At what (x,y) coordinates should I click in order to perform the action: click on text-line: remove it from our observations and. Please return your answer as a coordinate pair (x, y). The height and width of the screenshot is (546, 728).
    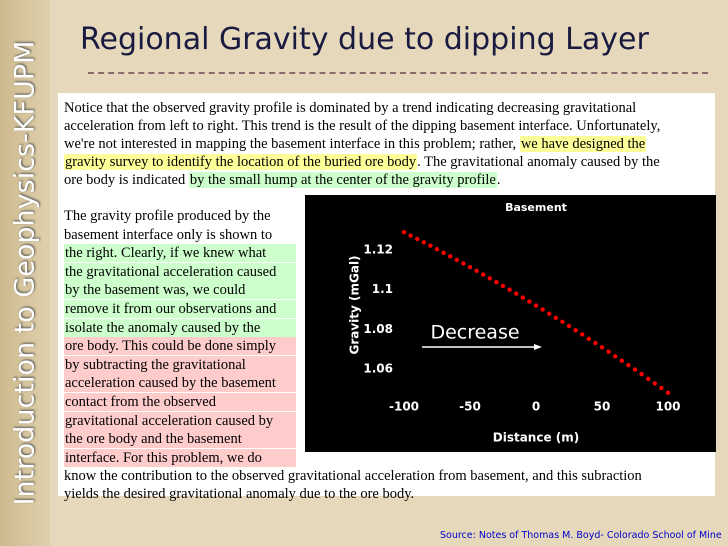
    Looking at the image, I should click on (180, 309).